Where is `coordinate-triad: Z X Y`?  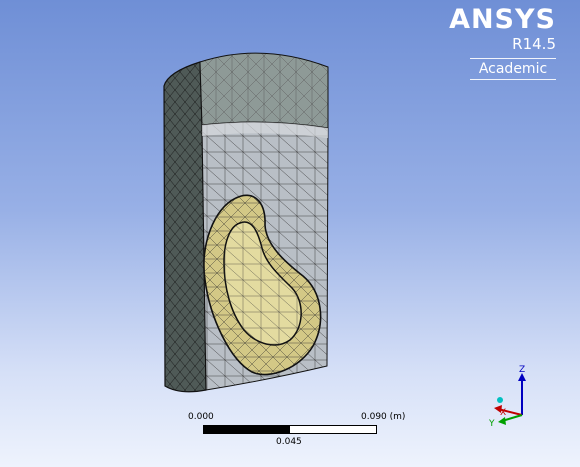
coordinate-triad: Z X Y is located at coordinates (510, 398).